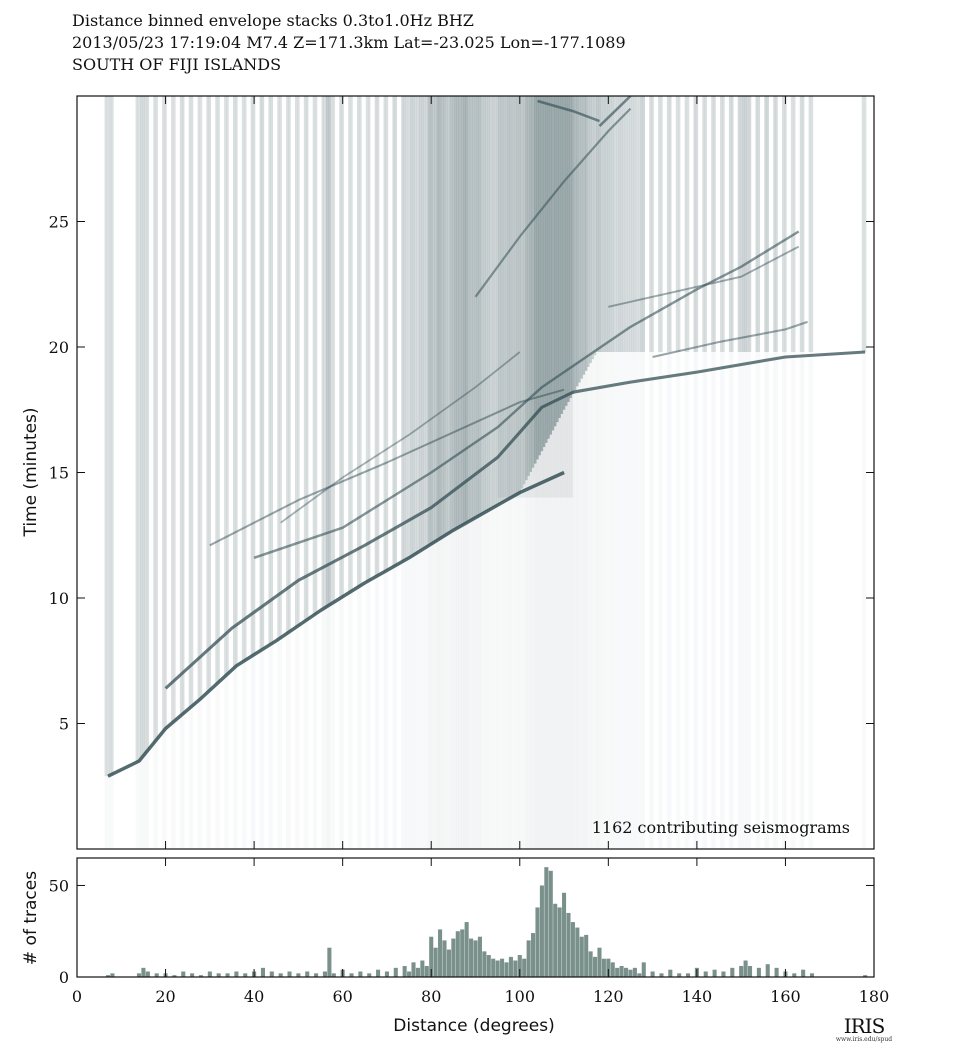 This screenshot has width=972, height=1060. I want to click on x-tick-label: 160, so click(785, 996).